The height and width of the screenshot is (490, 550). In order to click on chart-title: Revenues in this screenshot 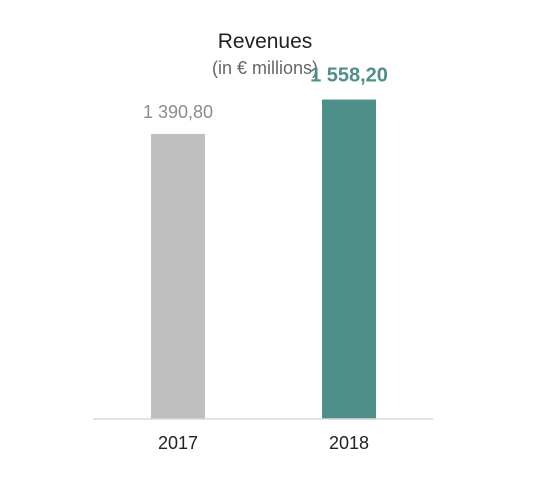, I will do `click(265, 41)`.